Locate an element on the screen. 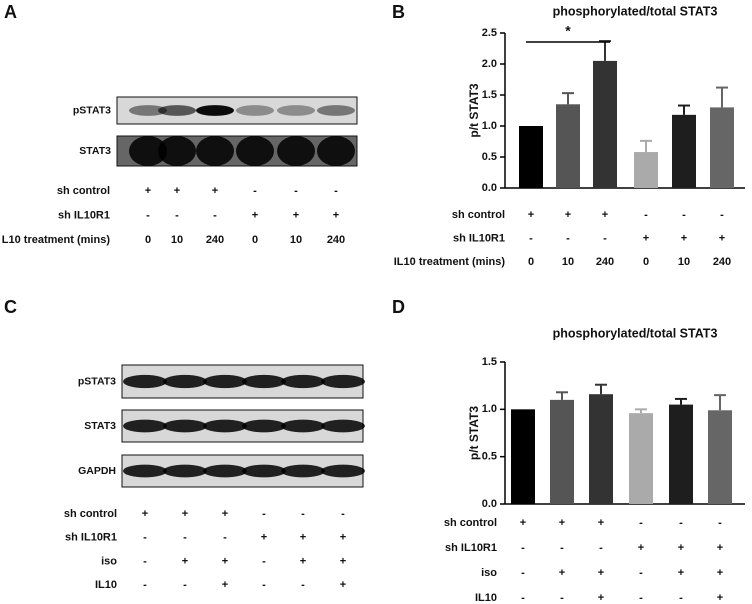  y-tick-label: 2.5 is located at coordinates (489, 33).